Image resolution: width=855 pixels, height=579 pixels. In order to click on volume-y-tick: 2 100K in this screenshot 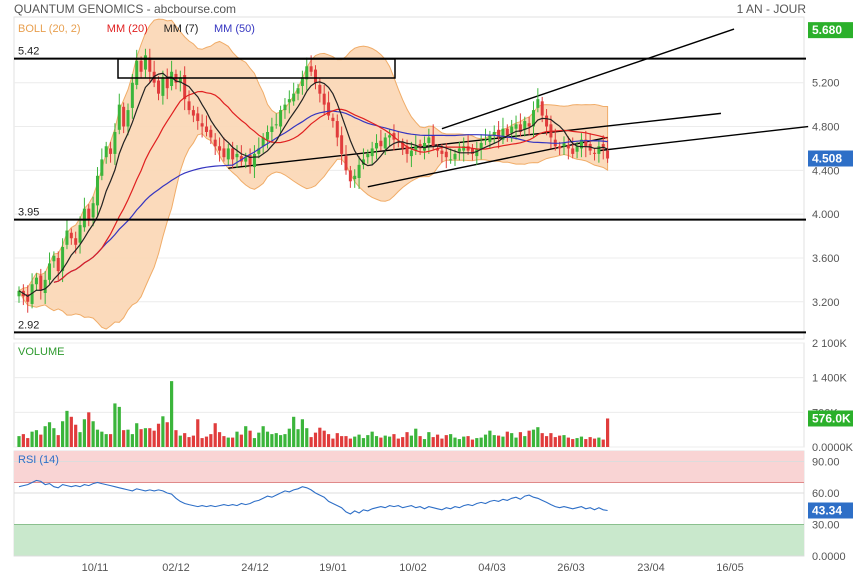, I will do `click(830, 344)`.